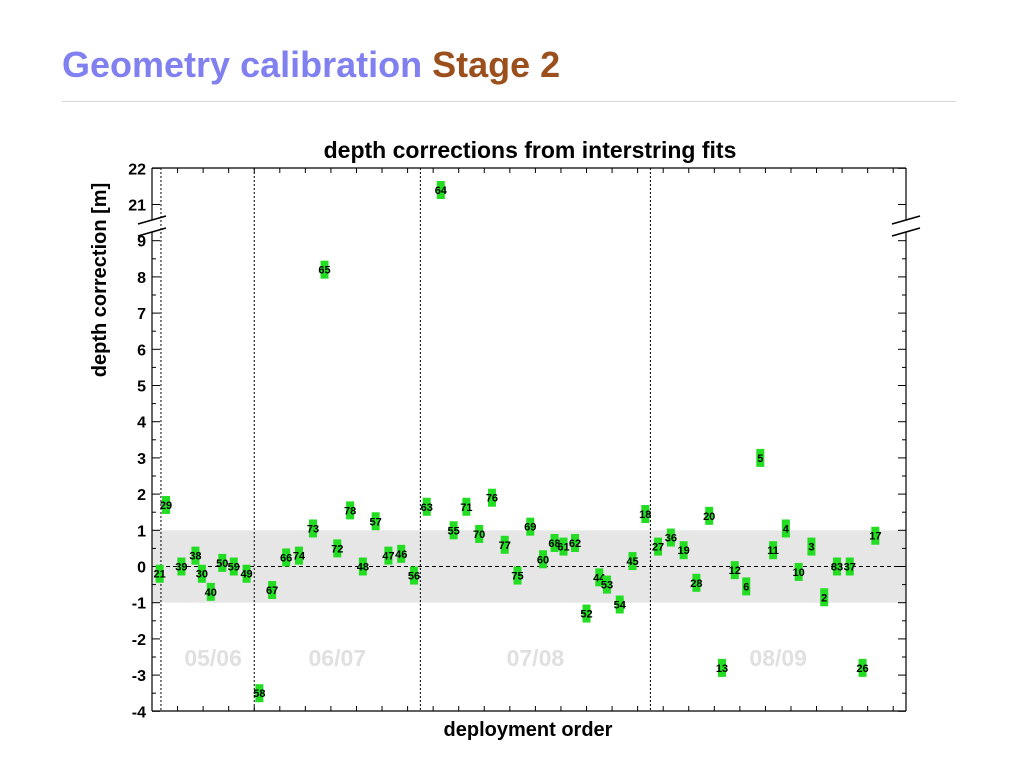  I want to click on y-tick-label: 6, so click(141, 350).